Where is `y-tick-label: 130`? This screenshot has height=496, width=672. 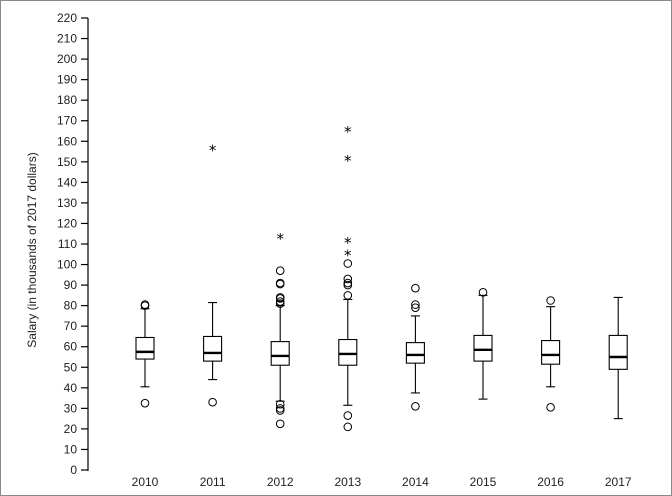
y-tick-label: 130 is located at coordinates (67, 203).